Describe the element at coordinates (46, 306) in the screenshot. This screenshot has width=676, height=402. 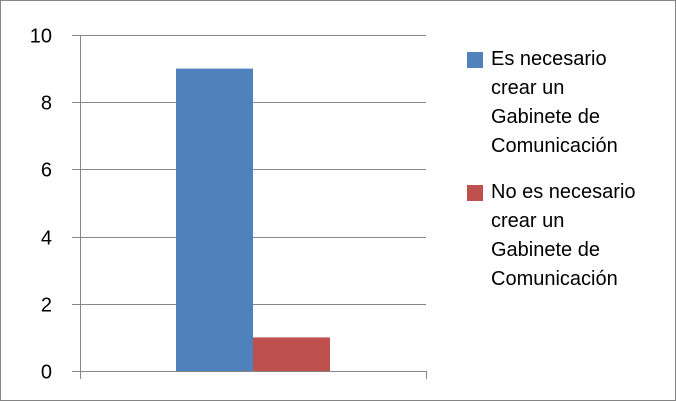
I see `y-tick-label-2: 2` at that location.